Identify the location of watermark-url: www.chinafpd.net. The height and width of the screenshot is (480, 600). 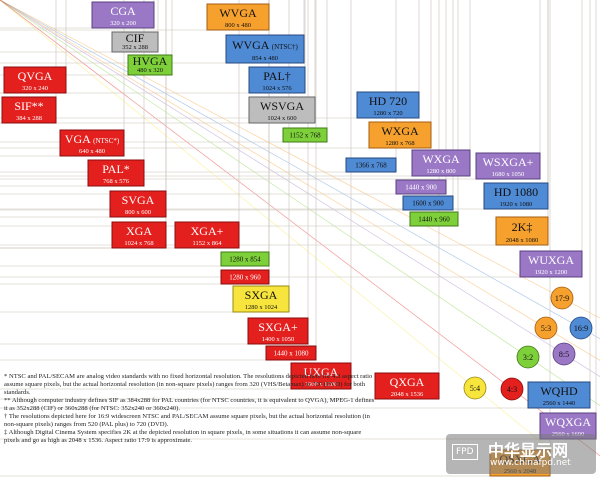
(530, 463).